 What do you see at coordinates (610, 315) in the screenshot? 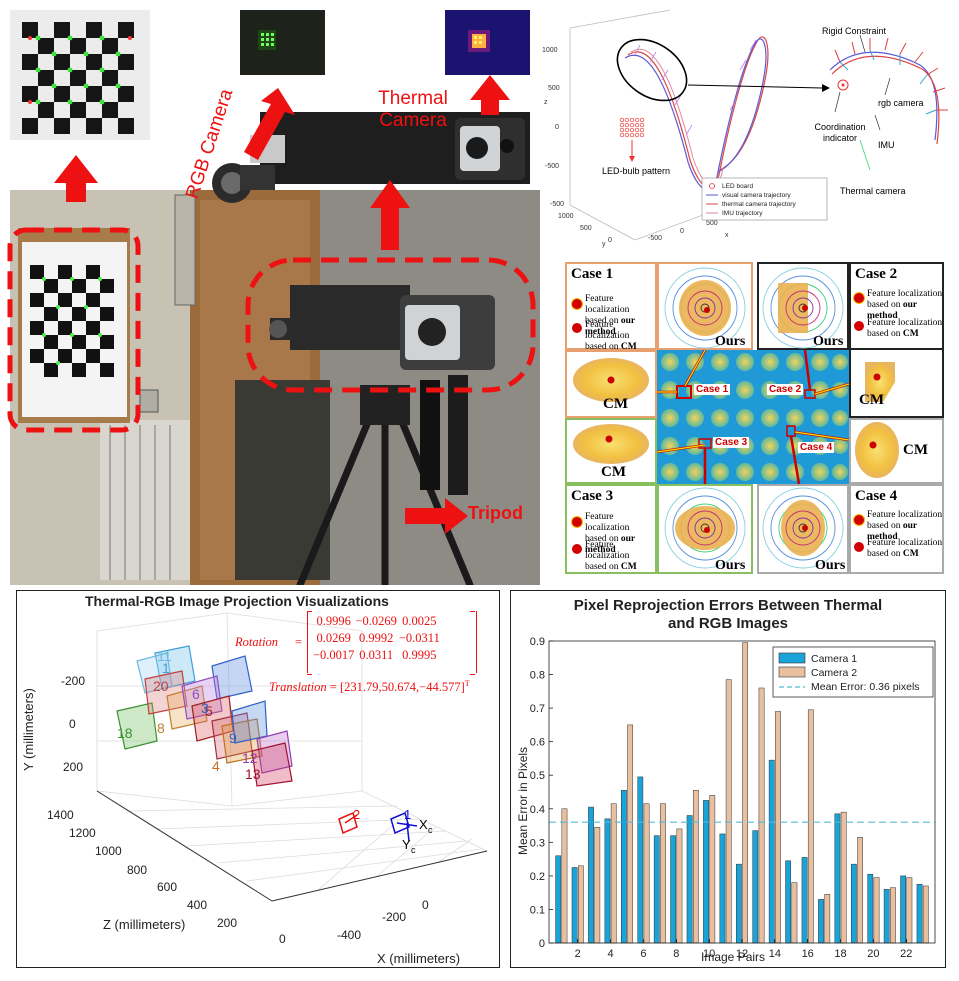
I see `case1-line1: Feature localization based on our method` at bounding box center [610, 315].